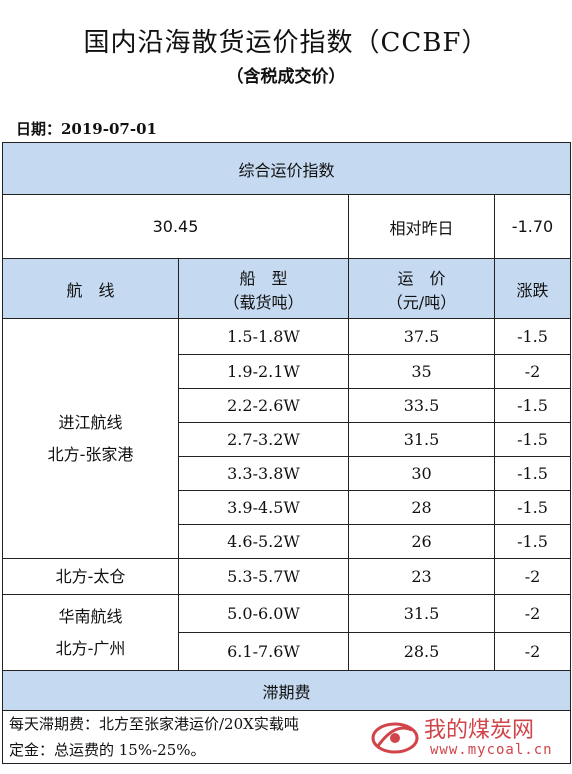 This screenshot has height=774, width=572. What do you see at coordinates (175, 226) in the screenshot?
I see `composite-value: 30.45` at bounding box center [175, 226].